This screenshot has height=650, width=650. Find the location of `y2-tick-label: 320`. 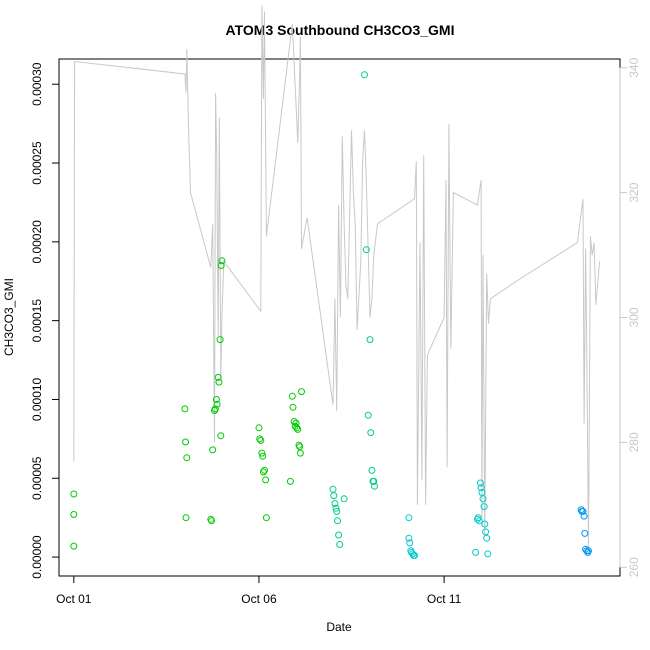

y2-tick-label: 320 is located at coordinates (634, 192).